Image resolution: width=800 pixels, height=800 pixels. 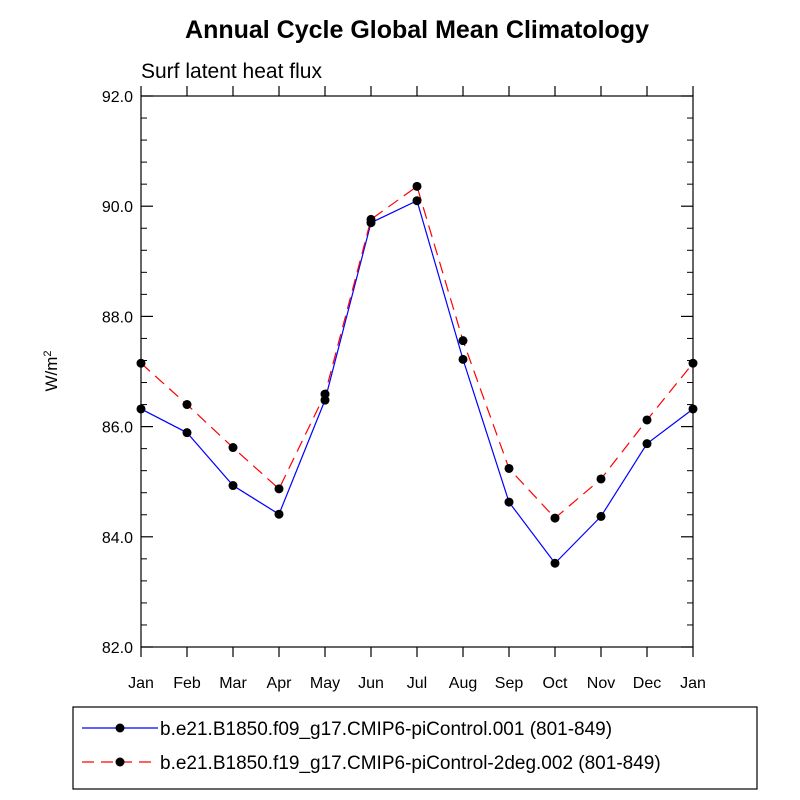 What do you see at coordinates (280, 683) in the screenshot?
I see `x-tick-label: Apr` at bounding box center [280, 683].